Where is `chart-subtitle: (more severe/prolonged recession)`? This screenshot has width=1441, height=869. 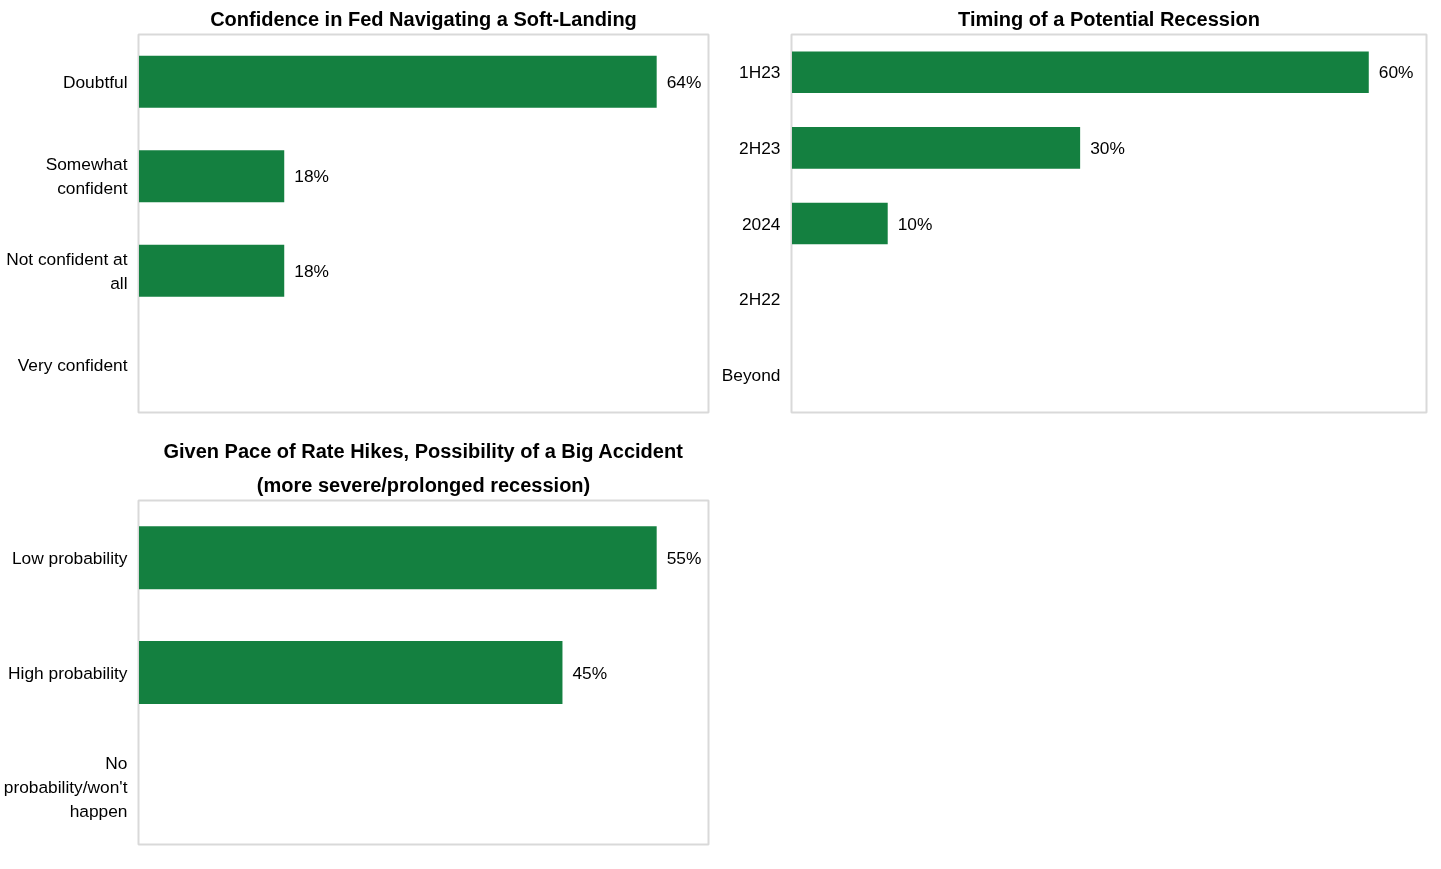
chart-subtitle: (more severe/prolonged recession) is located at coordinates (423, 484).